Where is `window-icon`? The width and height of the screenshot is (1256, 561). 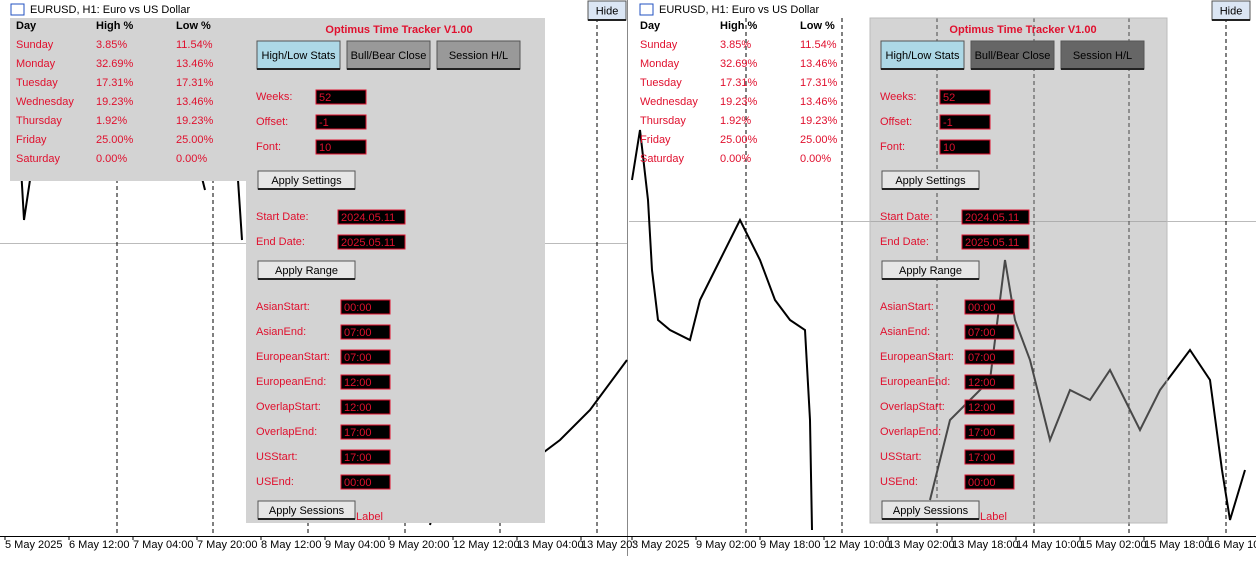 window-icon is located at coordinates (646, 9).